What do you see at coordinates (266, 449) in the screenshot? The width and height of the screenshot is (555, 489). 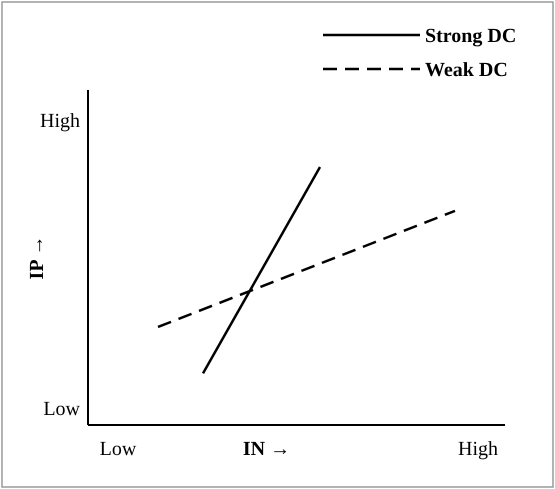 I see `x-axis-title: IN →` at bounding box center [266, 449].